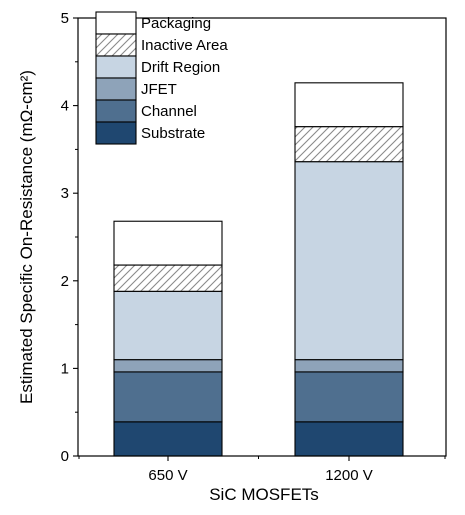 This screenshot has height=515, width=465. What do you see at coordinates (65, 106) in the screenshot?
I see `y-tick-label: 4` at bounding box center [65, 106].